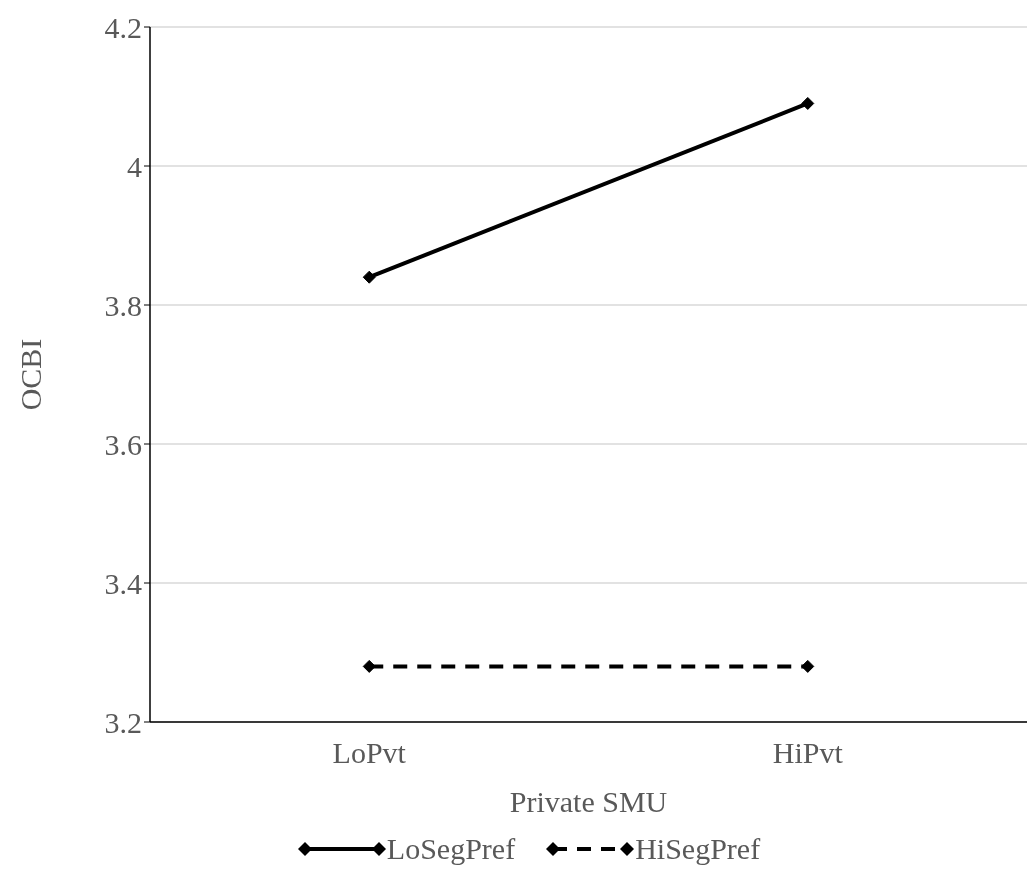 This screenshot has width=1035, height=884. I want to click on legend-label: HiSegPref, so click(698, 849).